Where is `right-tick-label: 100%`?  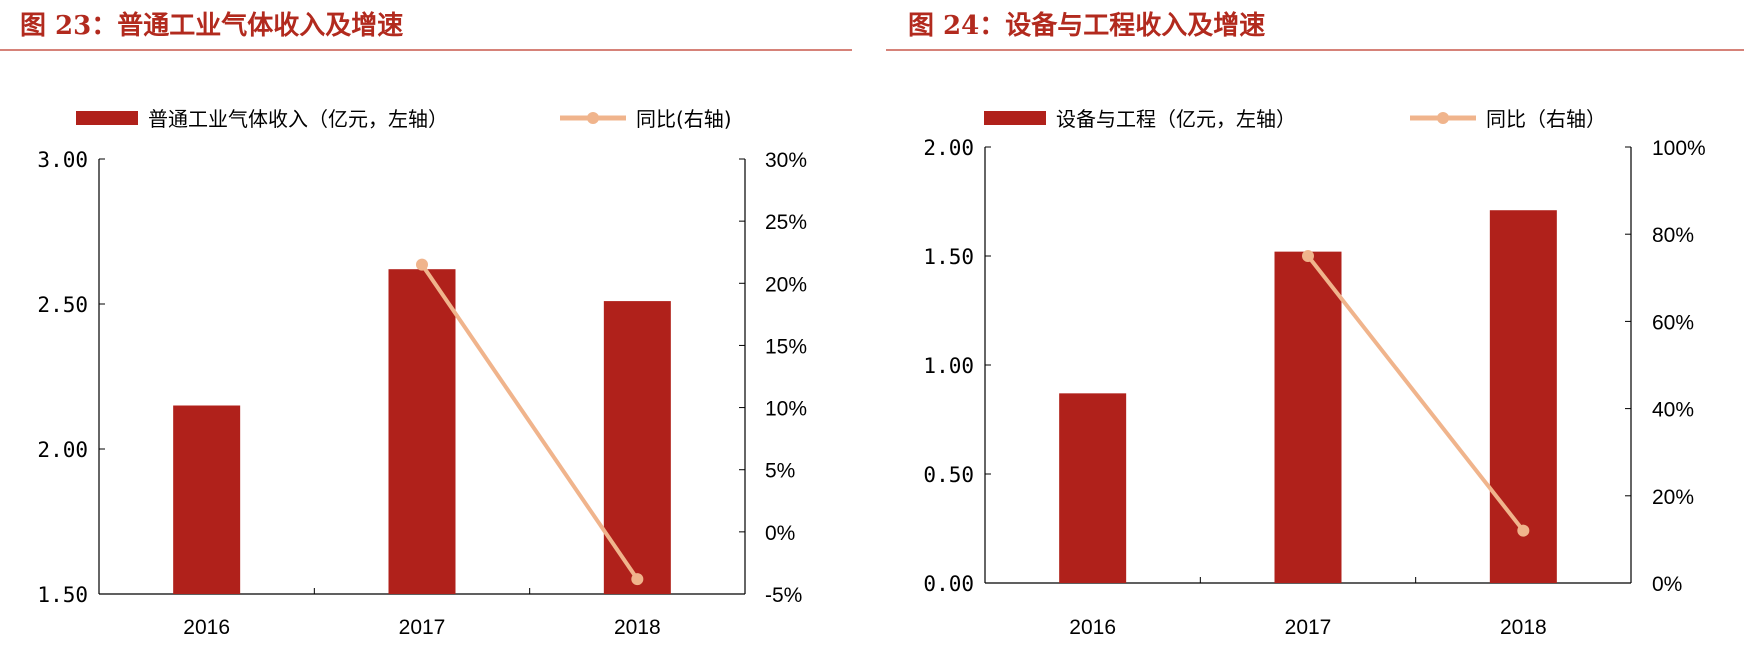 right-tick-label: 100% is located at coordinates (1679, 148).